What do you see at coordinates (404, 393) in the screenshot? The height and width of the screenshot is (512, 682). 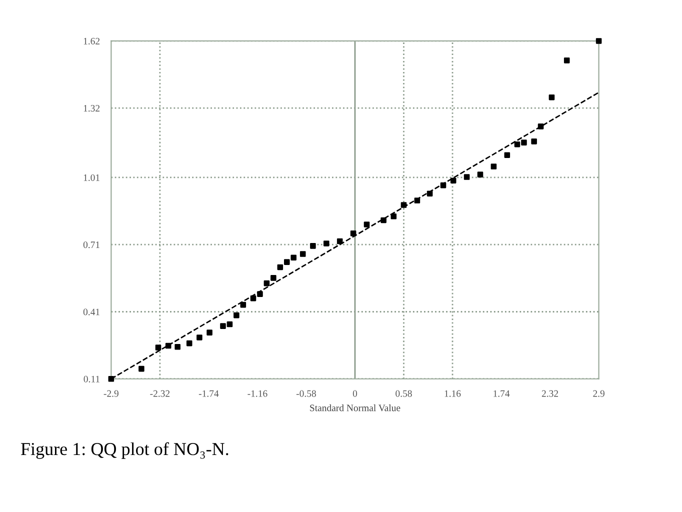 I see `x-tick-label: 0.58` at bounding box center [404, 393].